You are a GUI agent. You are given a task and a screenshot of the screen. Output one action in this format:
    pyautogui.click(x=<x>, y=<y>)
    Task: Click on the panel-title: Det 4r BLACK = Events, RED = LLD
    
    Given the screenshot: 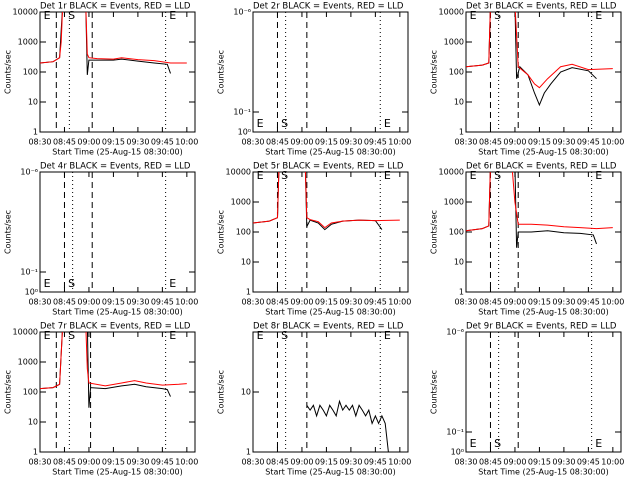 What is the action you would take?
    pyautogui.click(x=115, y=167)
    